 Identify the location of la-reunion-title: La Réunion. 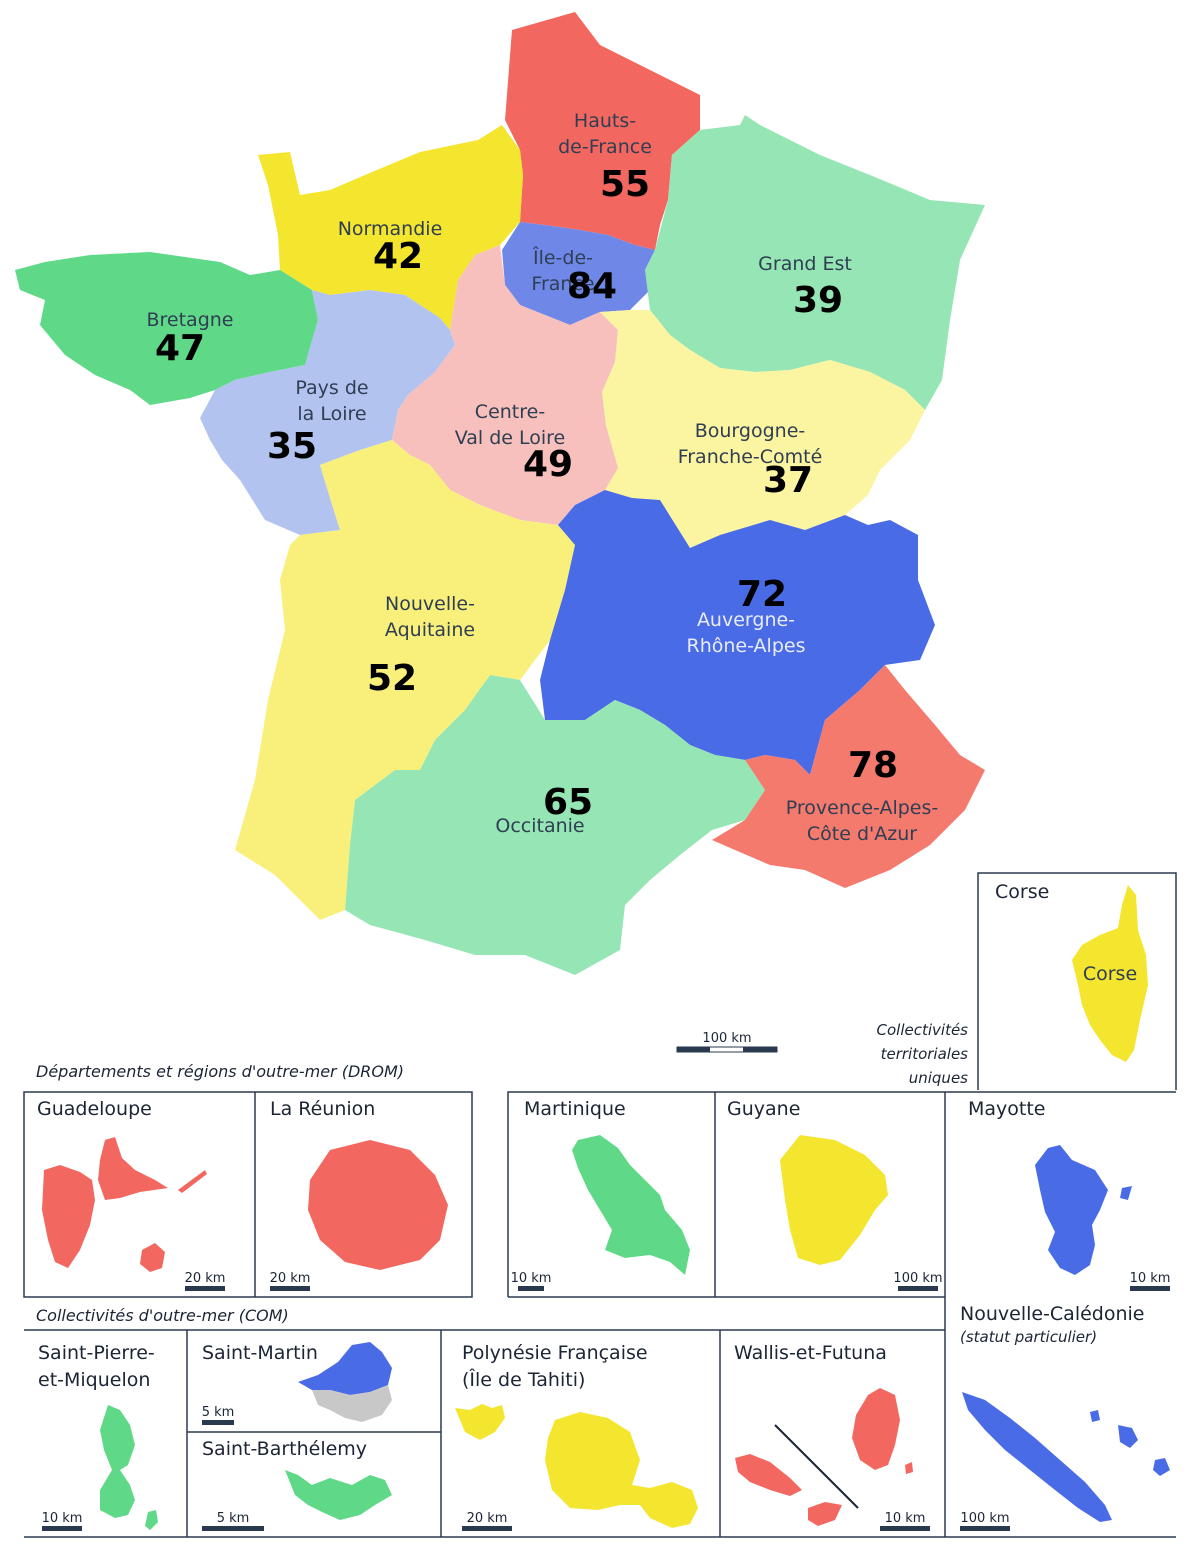
(322, 1109).